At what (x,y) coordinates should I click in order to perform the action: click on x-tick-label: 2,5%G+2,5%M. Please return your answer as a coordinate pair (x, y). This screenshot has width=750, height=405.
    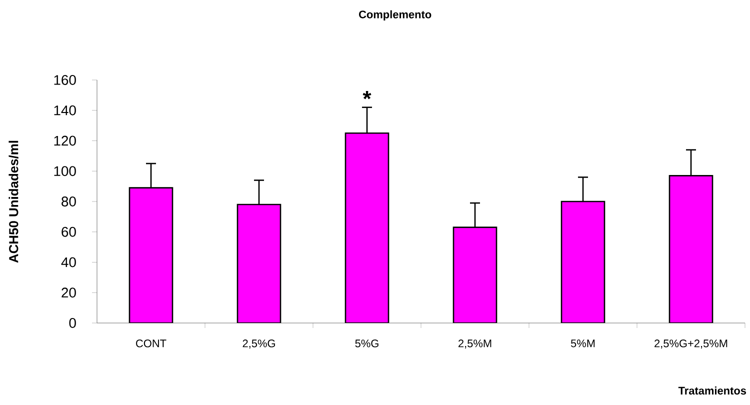
    Looking at the image, I should click on (691, 344).